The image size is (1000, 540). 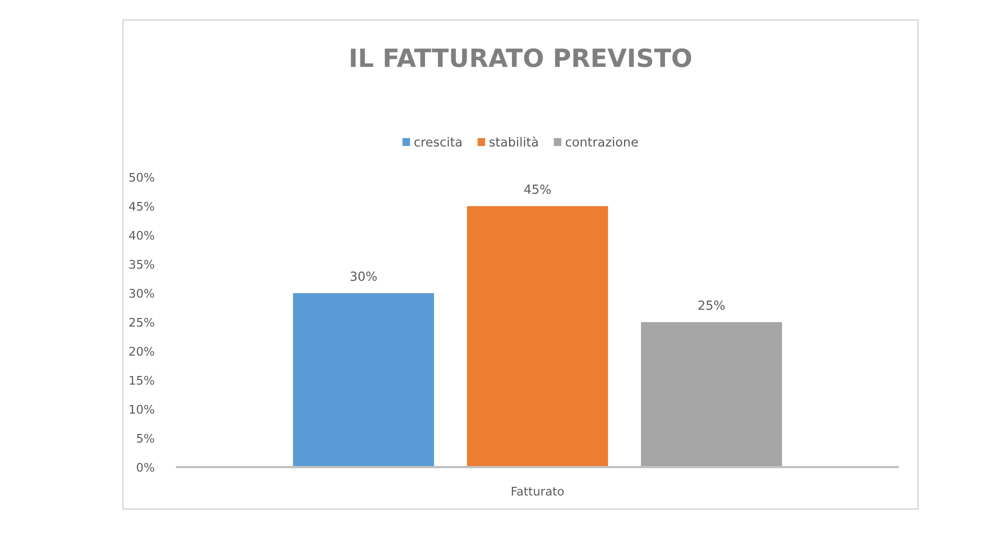 I want to click on y-tick-label: 35%, so click(x=141, y=264).